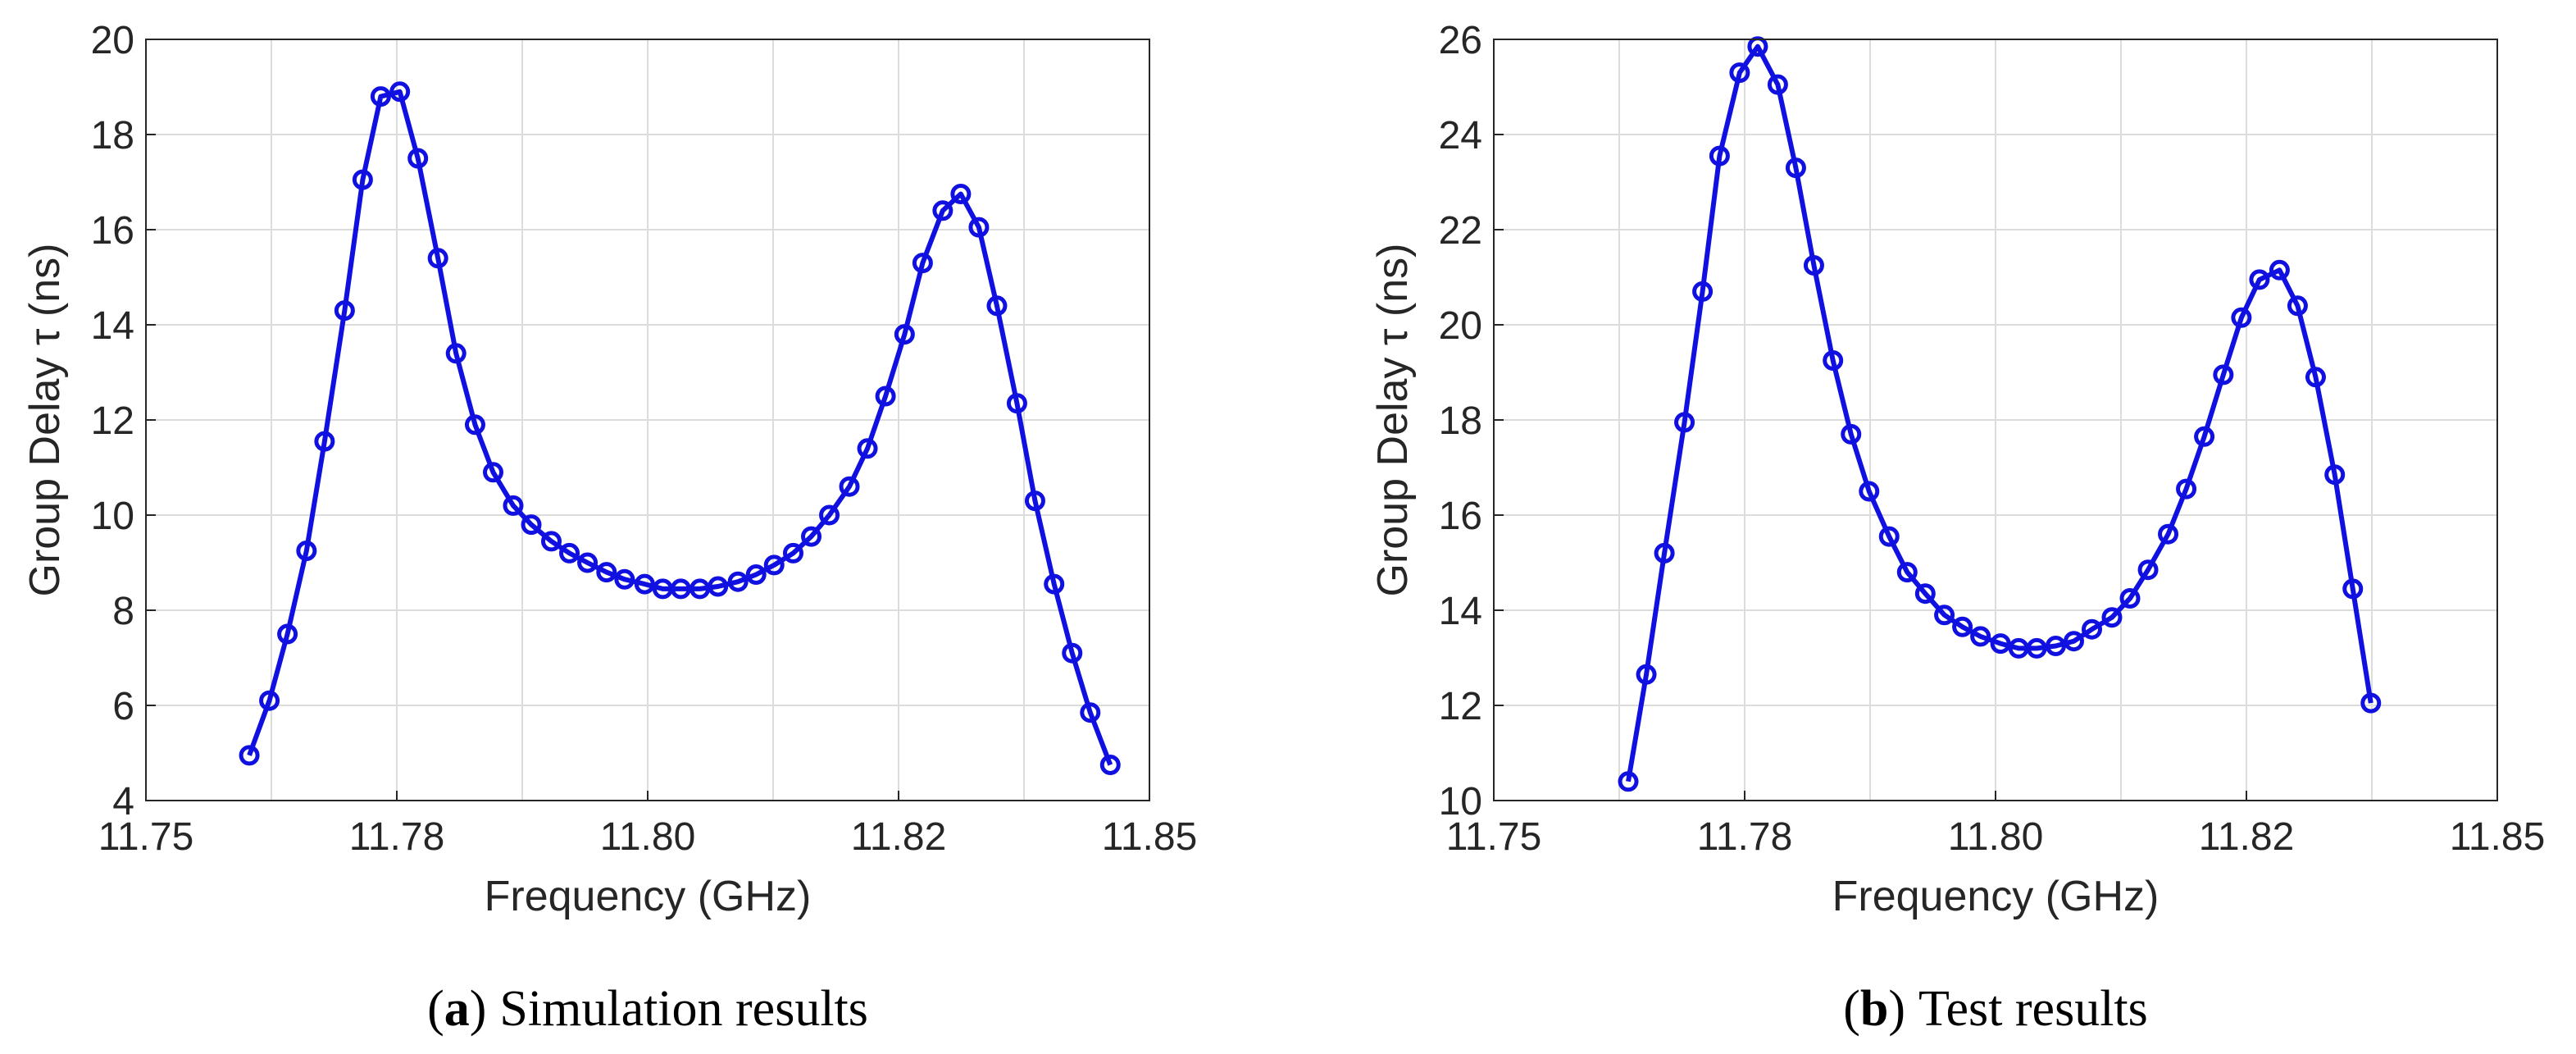 The height and width of the screenshot is (1054, 2576). I want to click on caption-part: Test results, so click(2033, 1009).